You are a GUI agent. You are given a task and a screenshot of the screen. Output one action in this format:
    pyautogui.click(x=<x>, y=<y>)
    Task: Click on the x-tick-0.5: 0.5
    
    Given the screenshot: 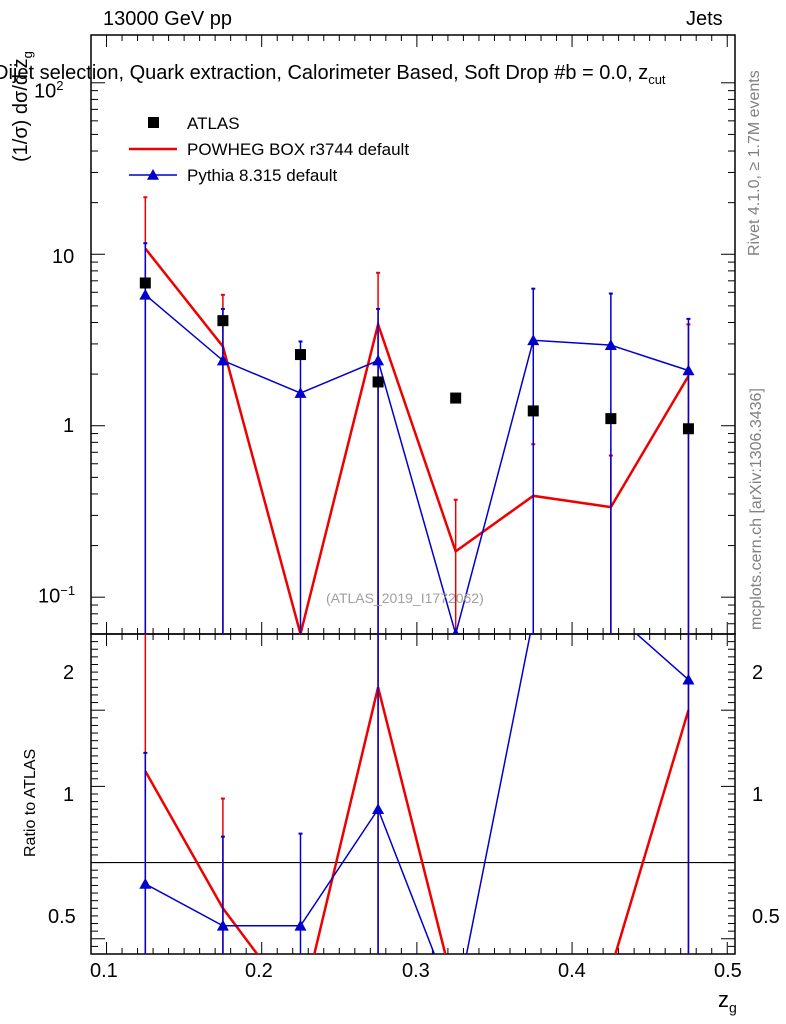 What is the action you would take?
    pyautogui.click(x=728, y=971)
    